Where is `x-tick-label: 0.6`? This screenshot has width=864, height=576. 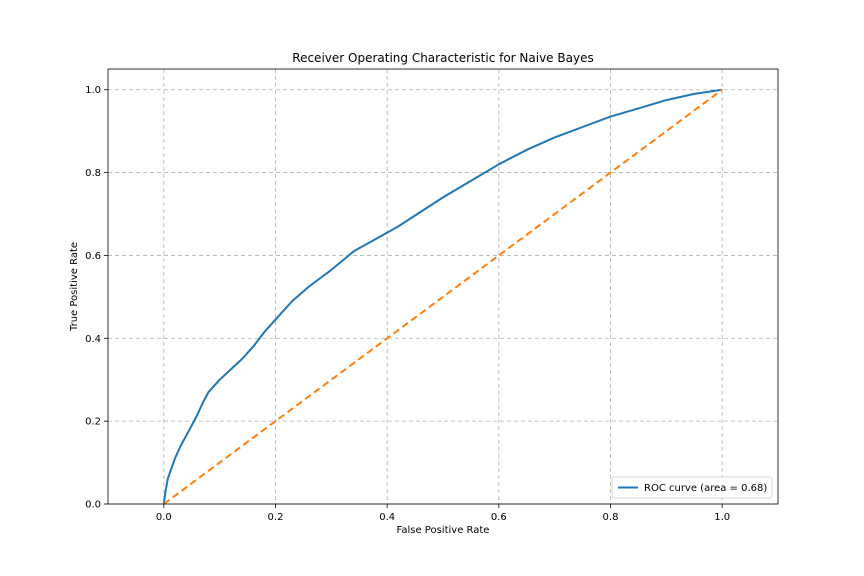 x-tick-label: 0.6 is located at coordinates (499, 517).